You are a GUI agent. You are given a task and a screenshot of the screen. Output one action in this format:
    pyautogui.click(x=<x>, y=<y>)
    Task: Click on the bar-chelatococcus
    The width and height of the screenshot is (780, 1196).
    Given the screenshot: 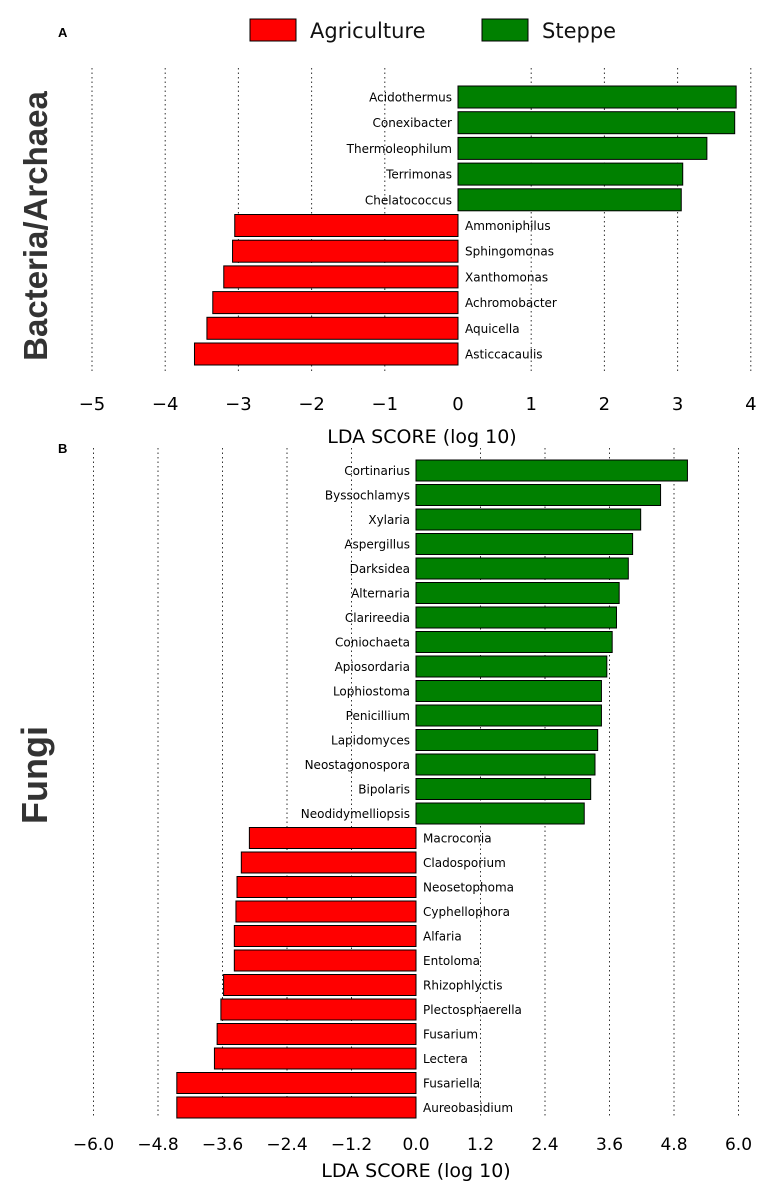 What is the action you would take?
    pyautogui.click(x=569, y=200)
    